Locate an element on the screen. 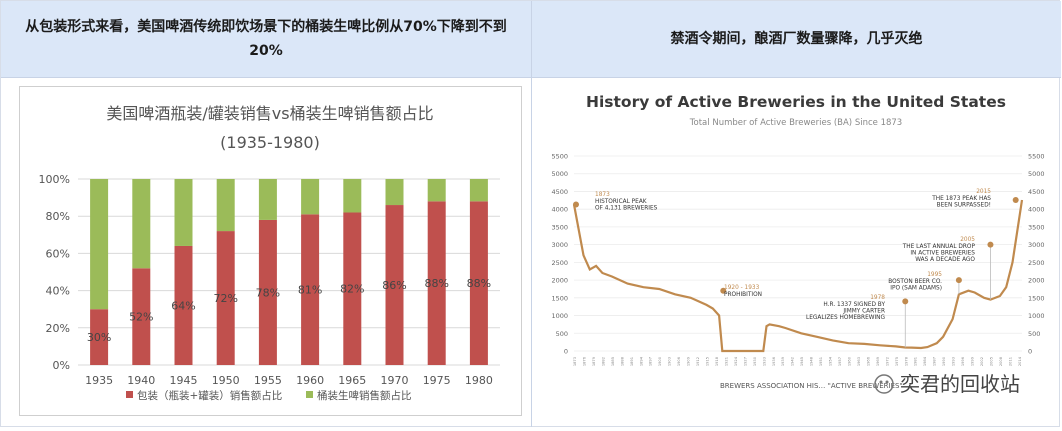 Image resolution: width=1062 pixels, height=431 pixels. line-ytick-left: 1500 is located at coordinates (559, 298).